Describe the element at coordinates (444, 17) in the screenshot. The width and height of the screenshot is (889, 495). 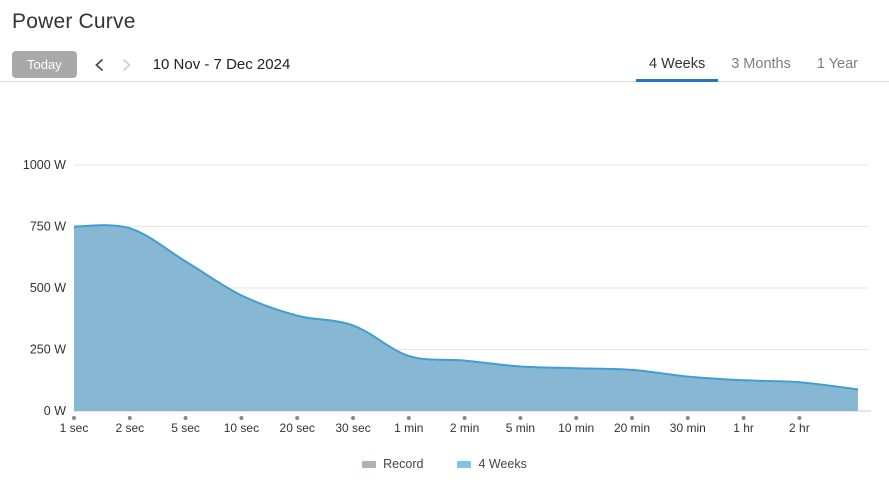
I see `header: Power Curve` at that location.